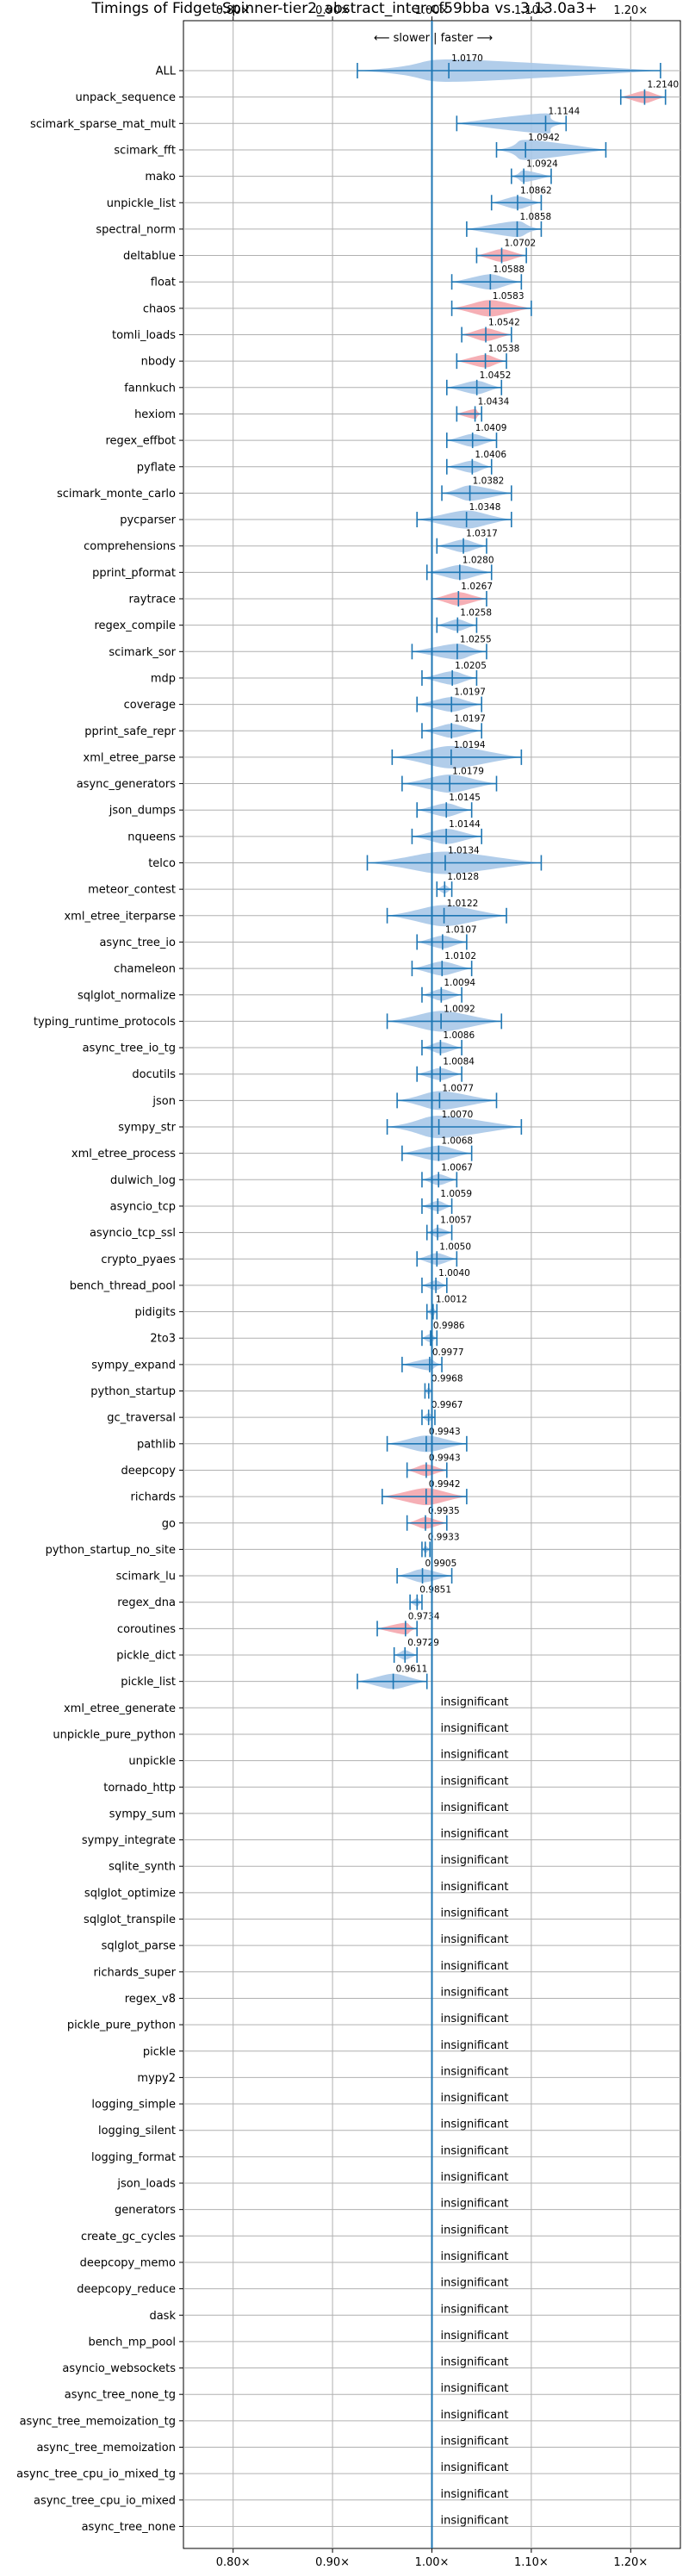 The width and height of the screenshot is (689, 2576). Describe the element at coordinates (458, 1115) in the screenshot. I see `value-label: 1.0070` at that location.